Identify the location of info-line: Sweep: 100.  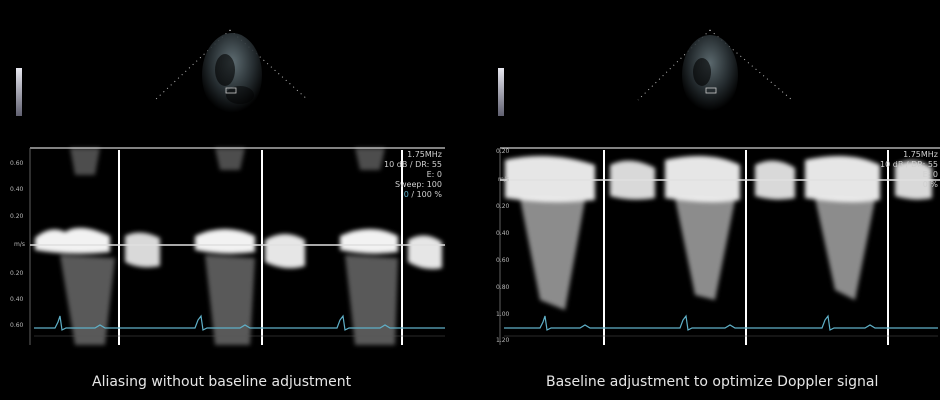
(418, 184).